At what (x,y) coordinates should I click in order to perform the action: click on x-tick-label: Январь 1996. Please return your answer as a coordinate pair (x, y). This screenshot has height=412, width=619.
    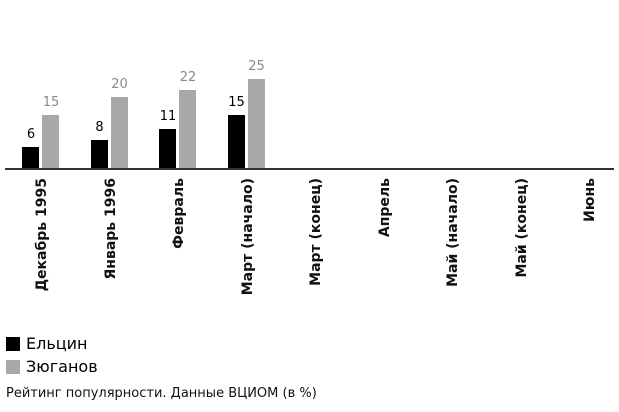
    Looking at the image, I should click on (110, 229).